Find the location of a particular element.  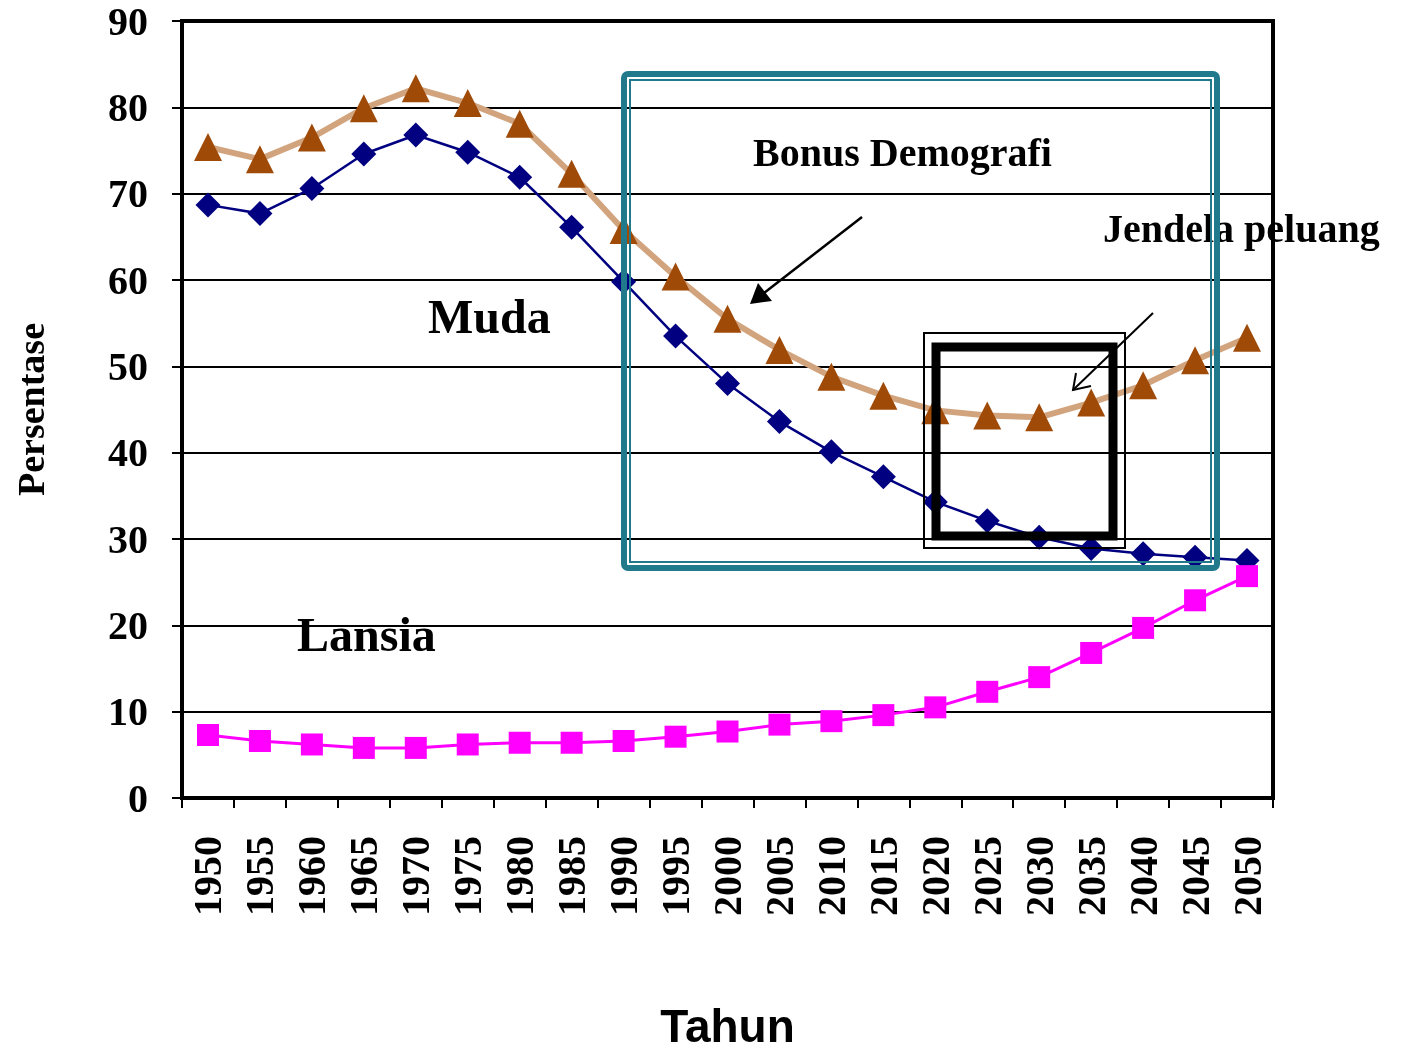

x-tick-label: 1955 is located at coordinates (260, 876).